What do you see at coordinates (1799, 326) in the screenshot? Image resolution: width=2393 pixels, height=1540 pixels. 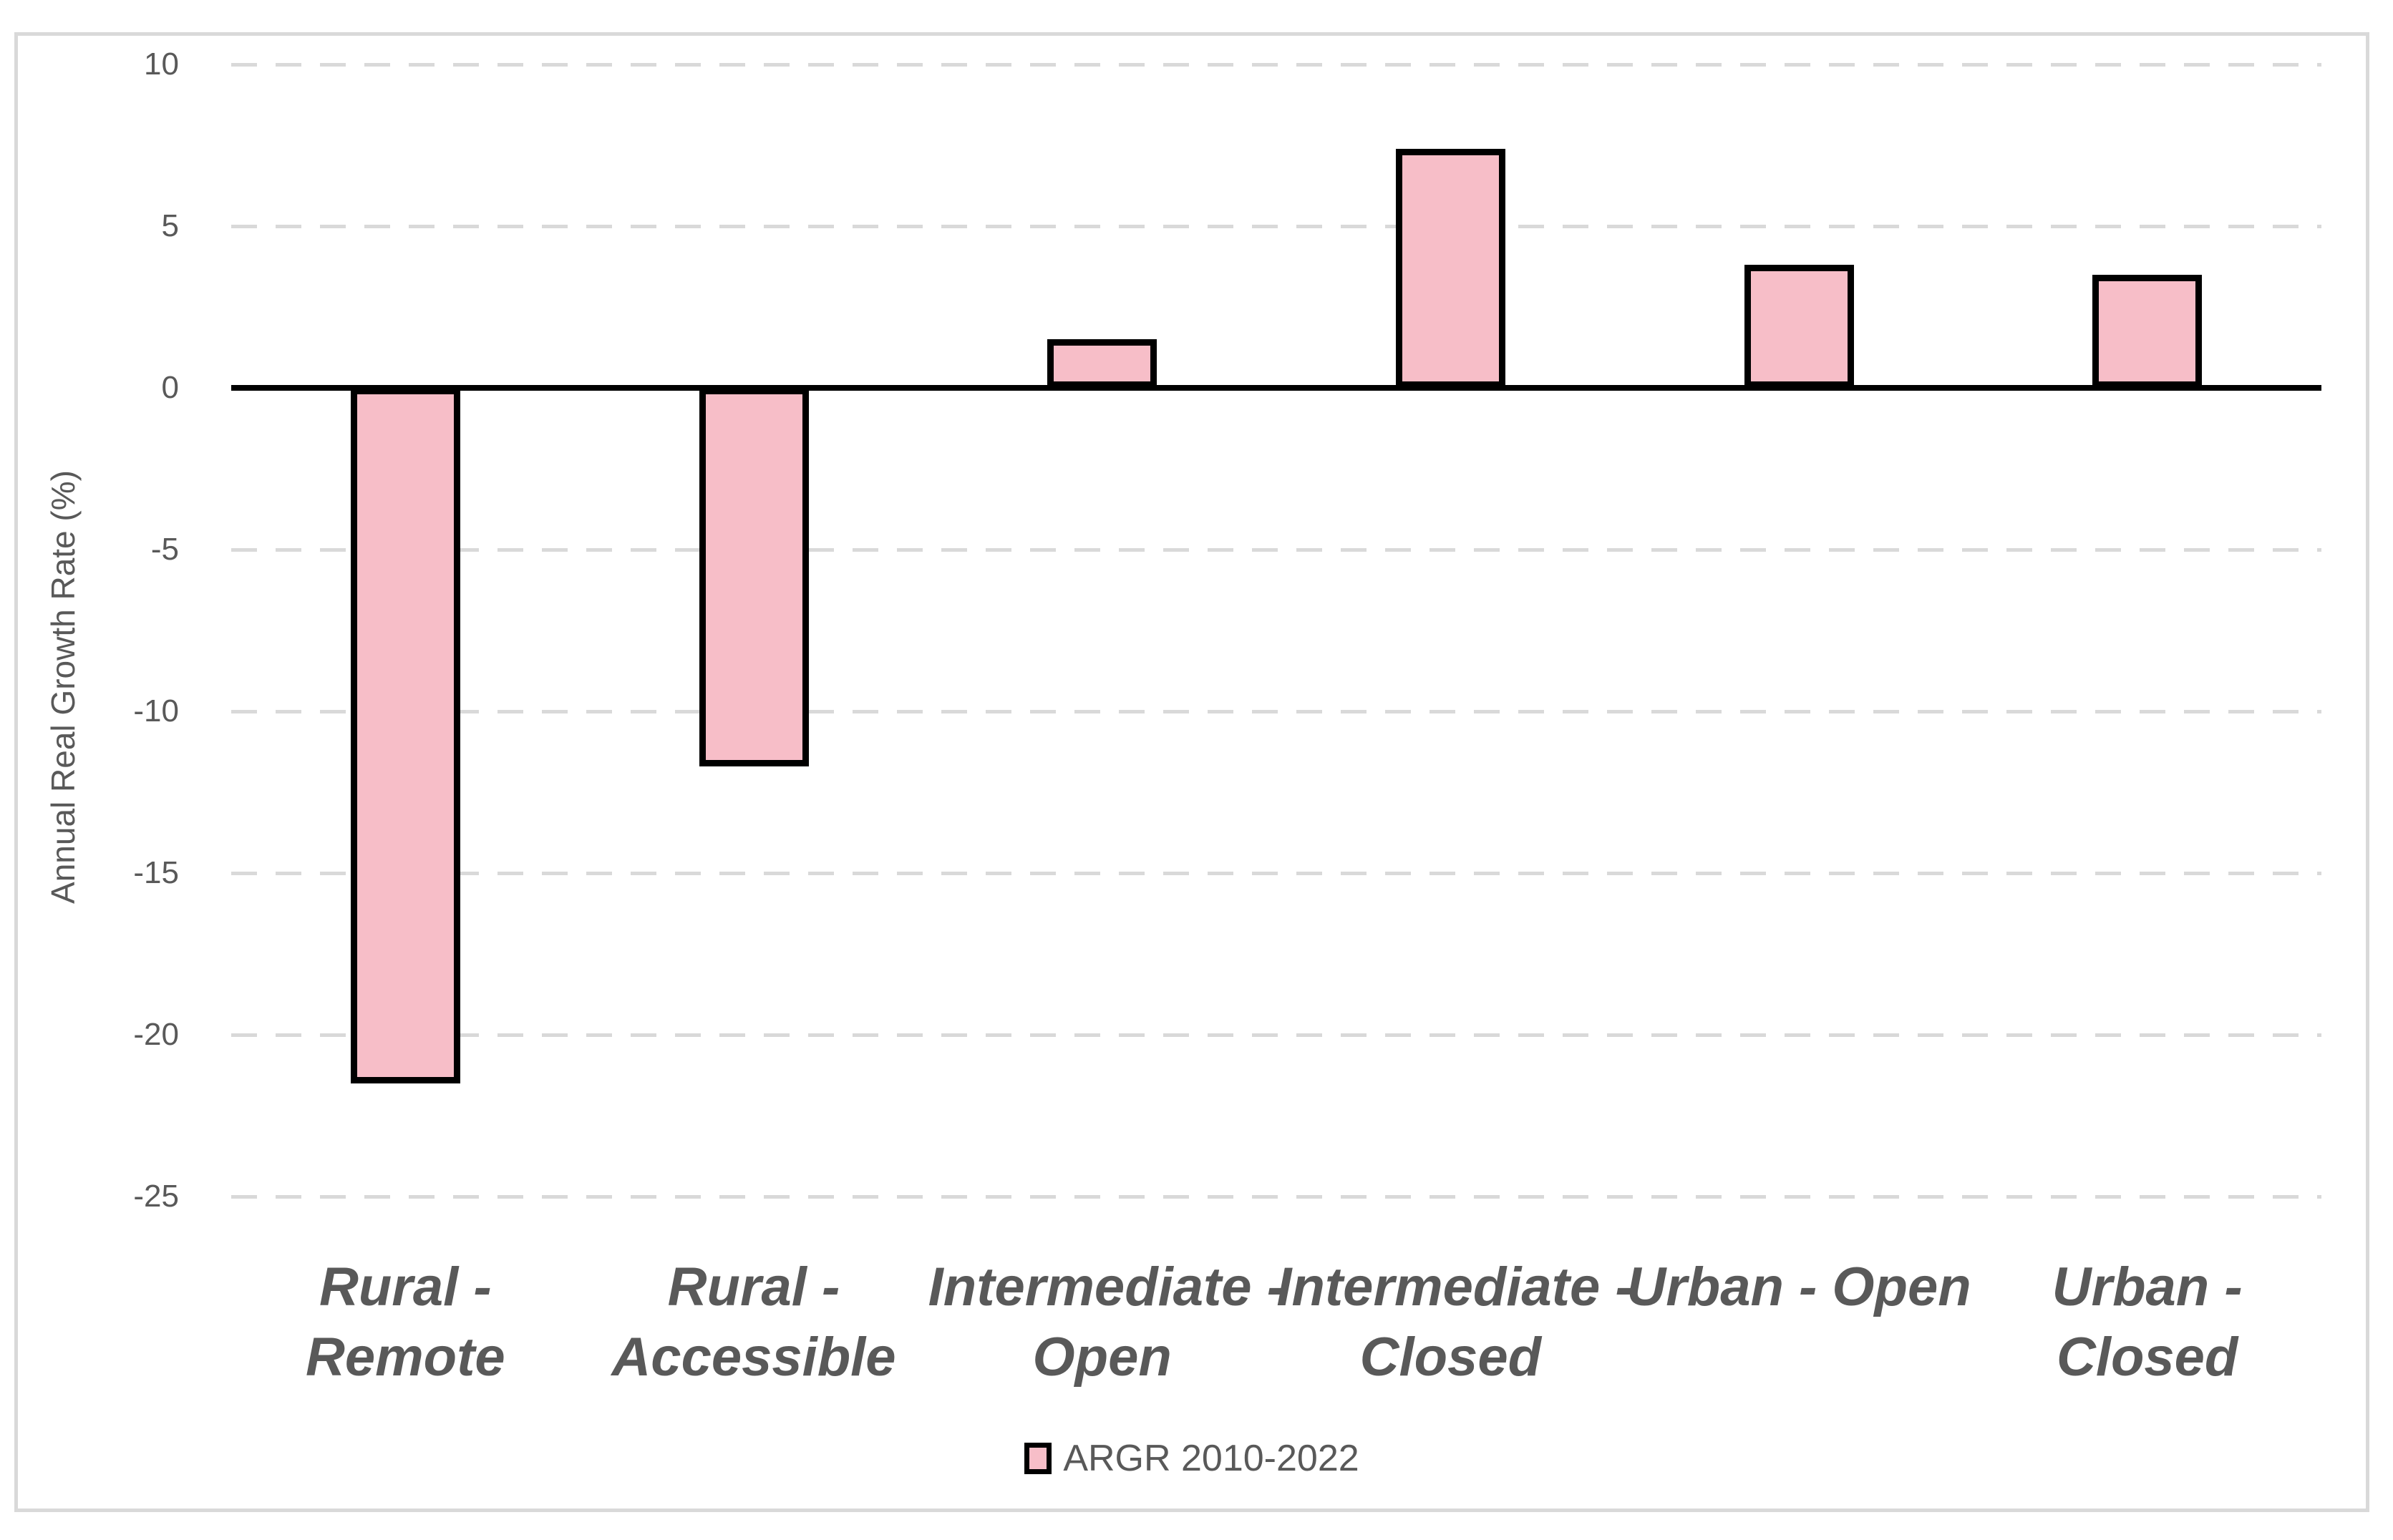 I see `bar-urban-open` at bounding box center [1799, 326].